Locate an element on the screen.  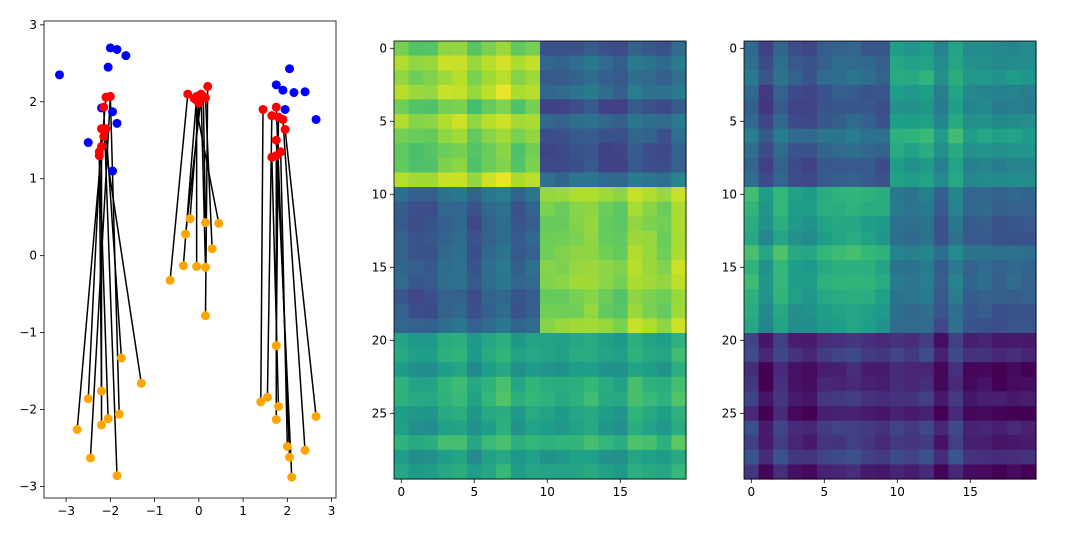
y-tick-label: 10 is located at coordinates (379, 194).